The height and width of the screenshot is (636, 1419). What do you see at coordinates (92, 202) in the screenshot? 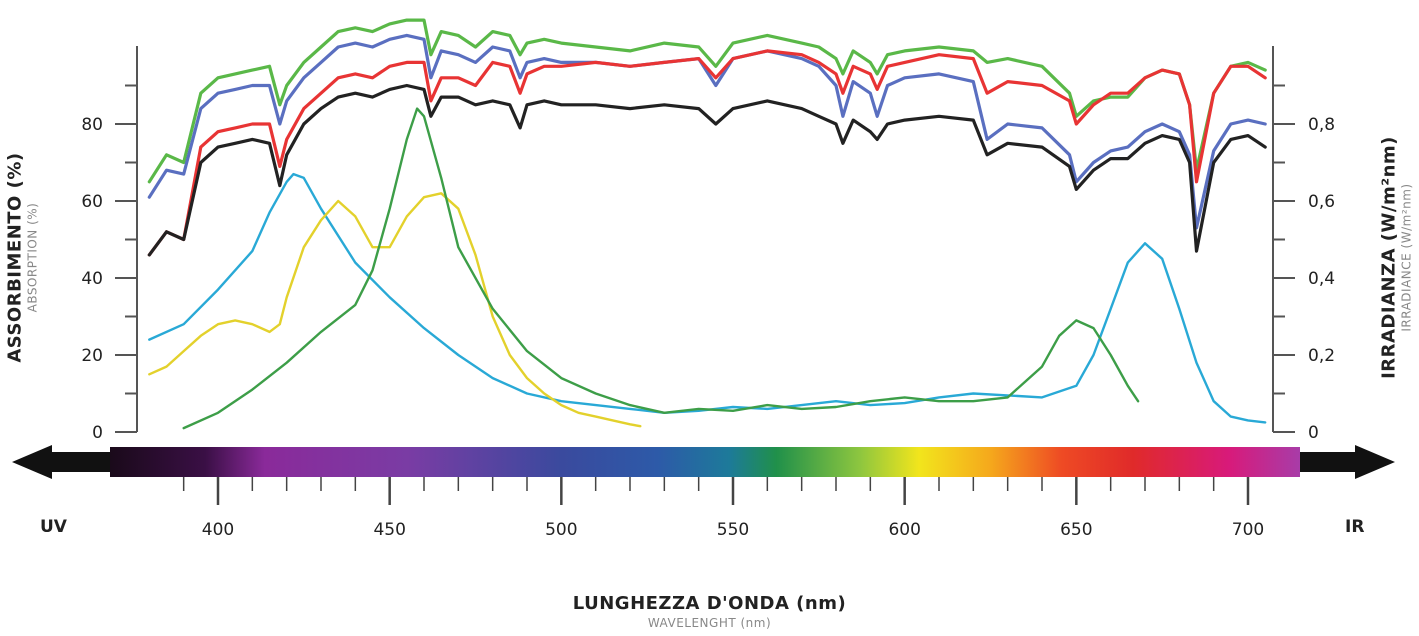
I see `y-left-tick-label: 60` at bounding box center [92, 202].